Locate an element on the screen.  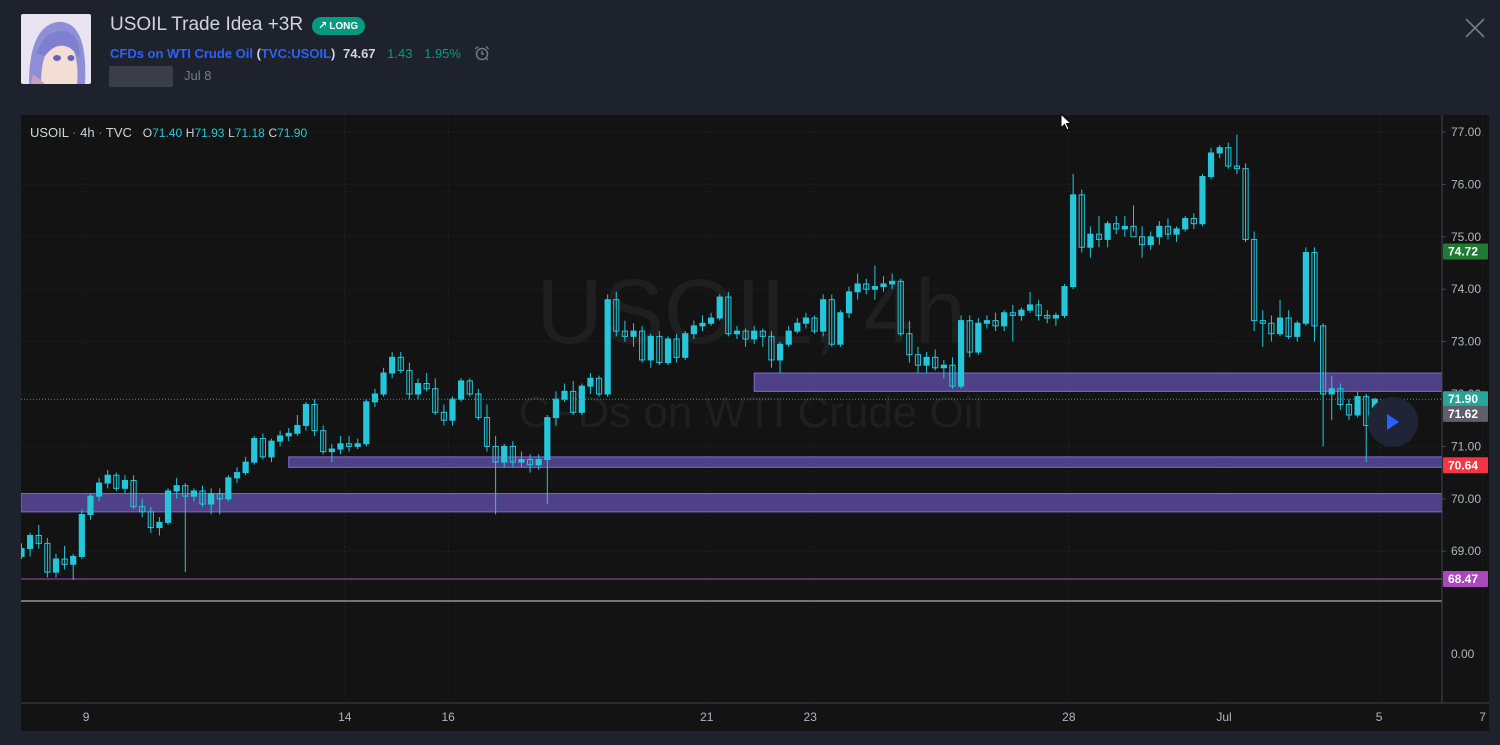
legend-low: 71.18 is located at coordinates (249, 133).